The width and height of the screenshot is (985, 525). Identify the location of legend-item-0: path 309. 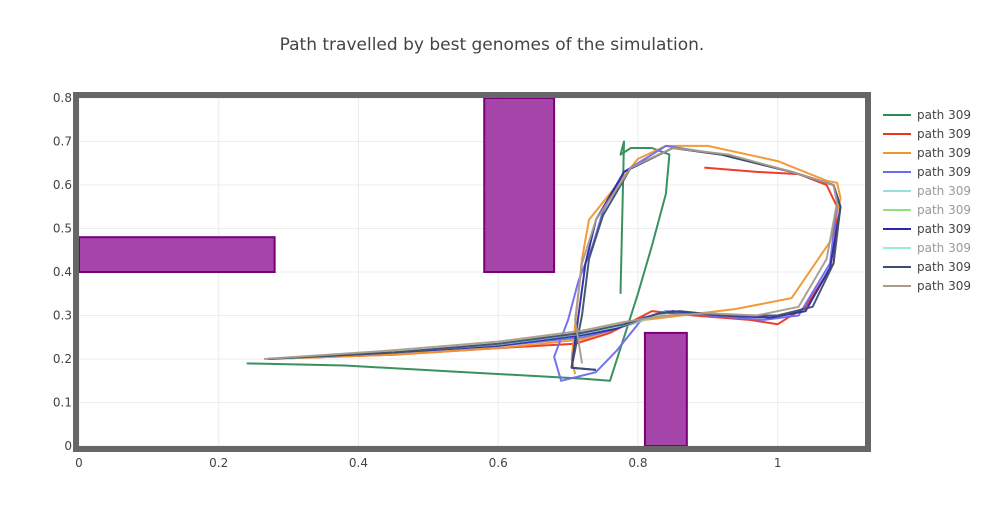
(927, 115).